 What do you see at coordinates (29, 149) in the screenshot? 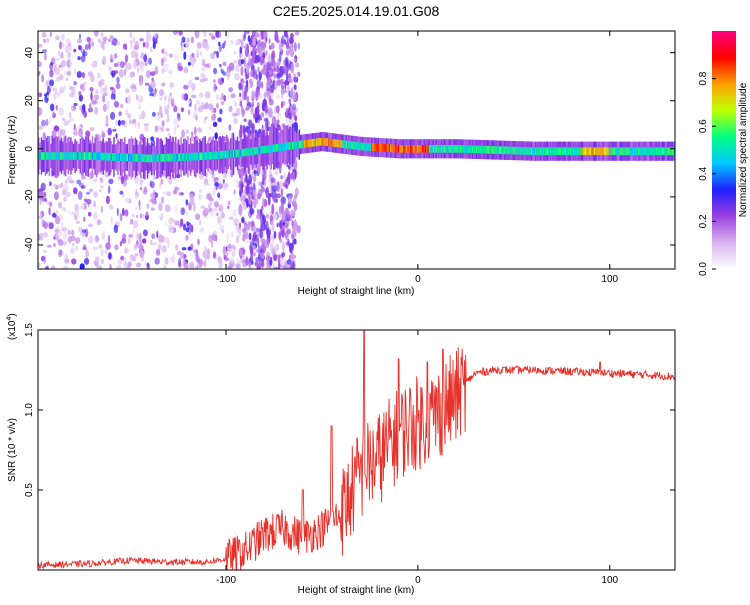
I see `y-tick-label: 0` at bounding box center [29, 149].